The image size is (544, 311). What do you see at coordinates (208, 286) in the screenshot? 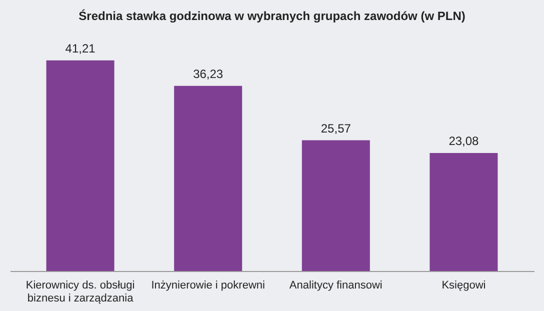
I see `x-tick-label: Inżynierowie i pokrewni` at bounding box center [208, 286].